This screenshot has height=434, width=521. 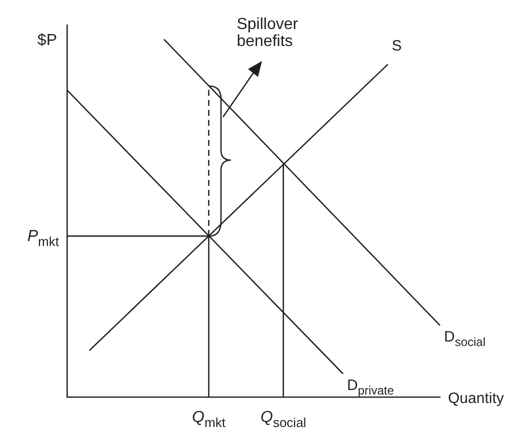 What do you see at coordinates (397, 45) in the screenshot?
I see `series-label: S` at bounding box center [397, 45].